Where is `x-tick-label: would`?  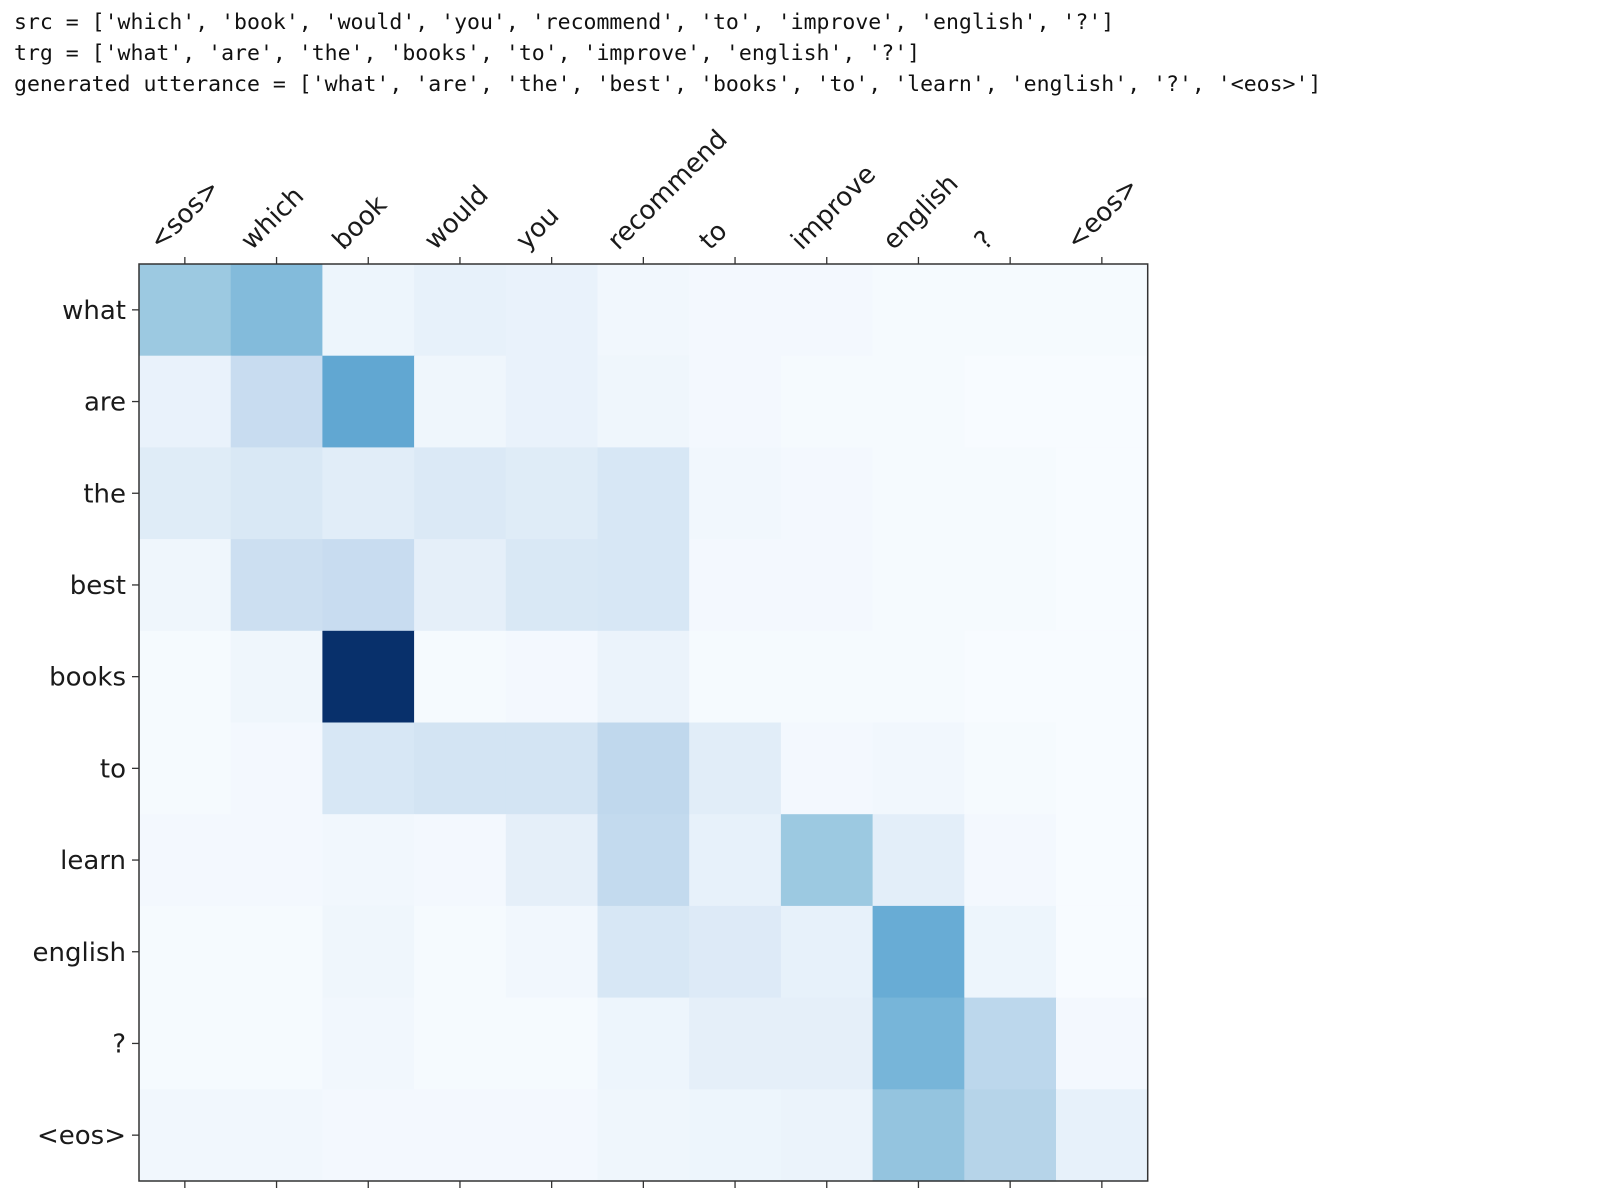 x-tick-label: would is located at coordinates (457, 218).